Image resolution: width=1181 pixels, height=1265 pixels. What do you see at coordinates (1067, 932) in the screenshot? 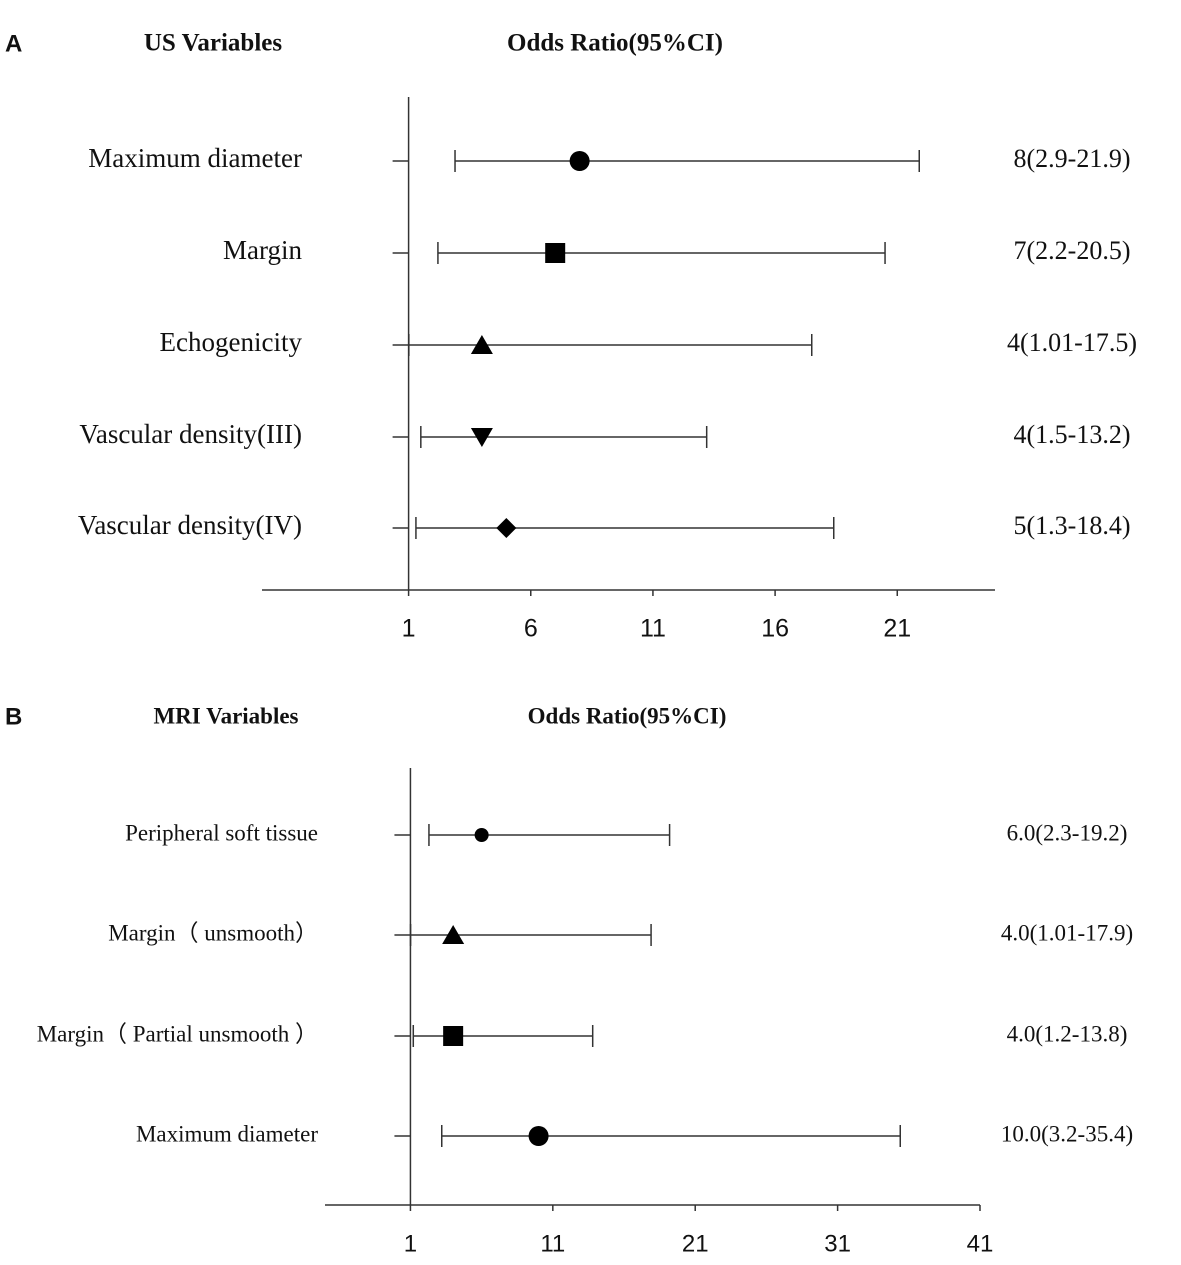
I see `value-label: 4.0(1.01-17.9)` at bounding box center [1067, 932].